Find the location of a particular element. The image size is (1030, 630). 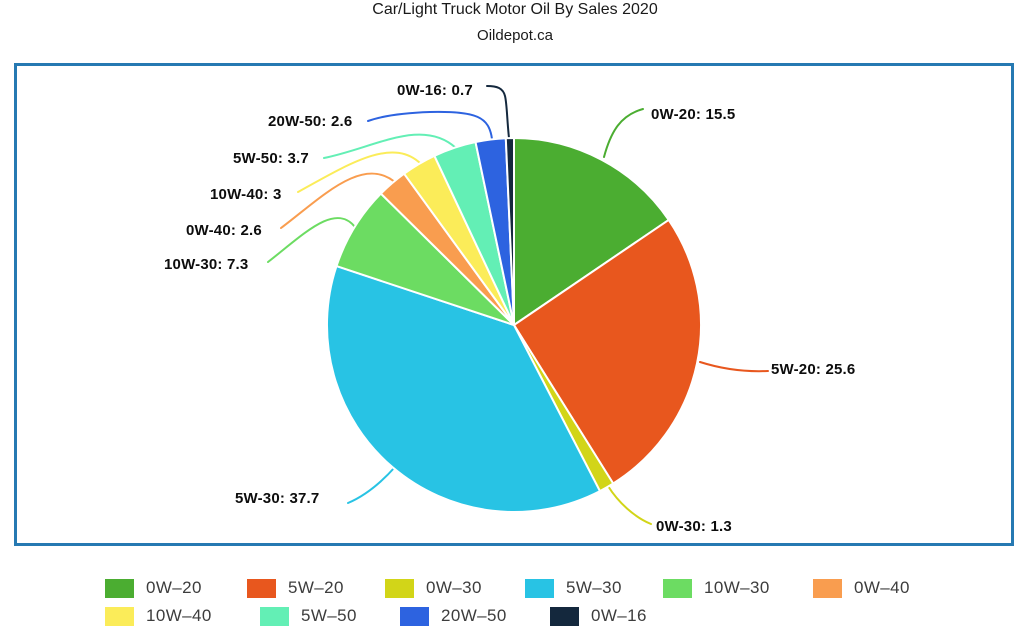

legend-label-0W-16: 0W–16 is located at coordinates (619, 615).